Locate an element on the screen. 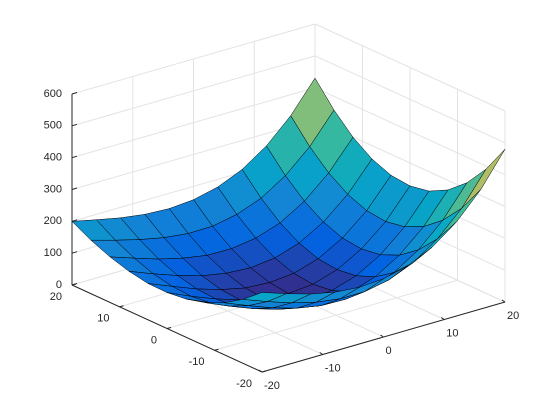  z-tick-label: 200 is located at coordinates (53, 221).